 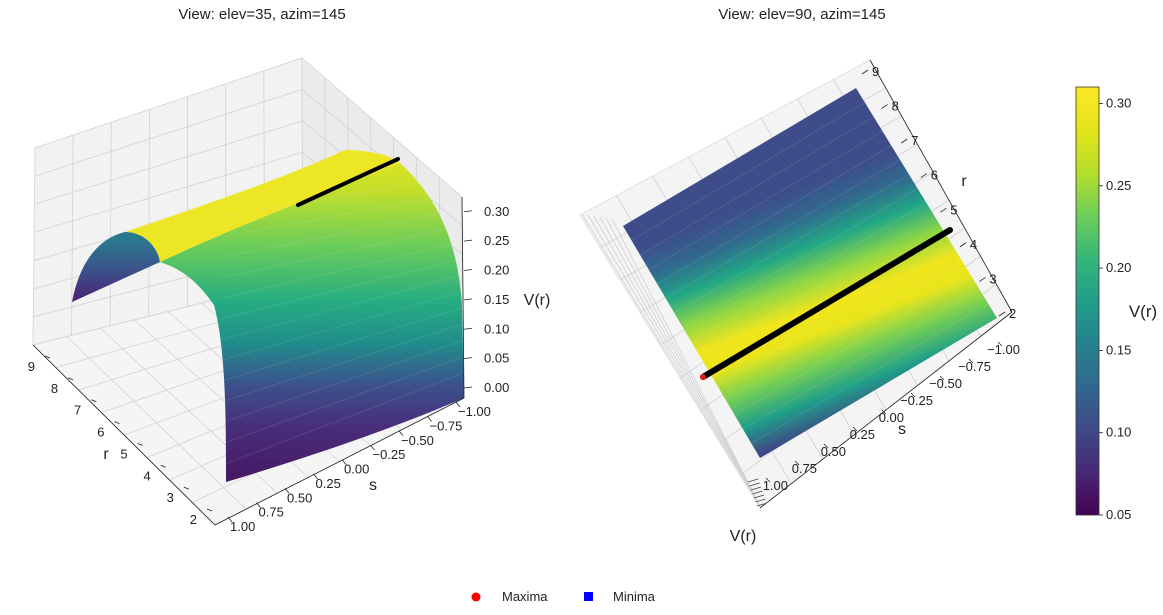 I want to click on left-z-tick-label: 0.10, so click(x=496, y=328).